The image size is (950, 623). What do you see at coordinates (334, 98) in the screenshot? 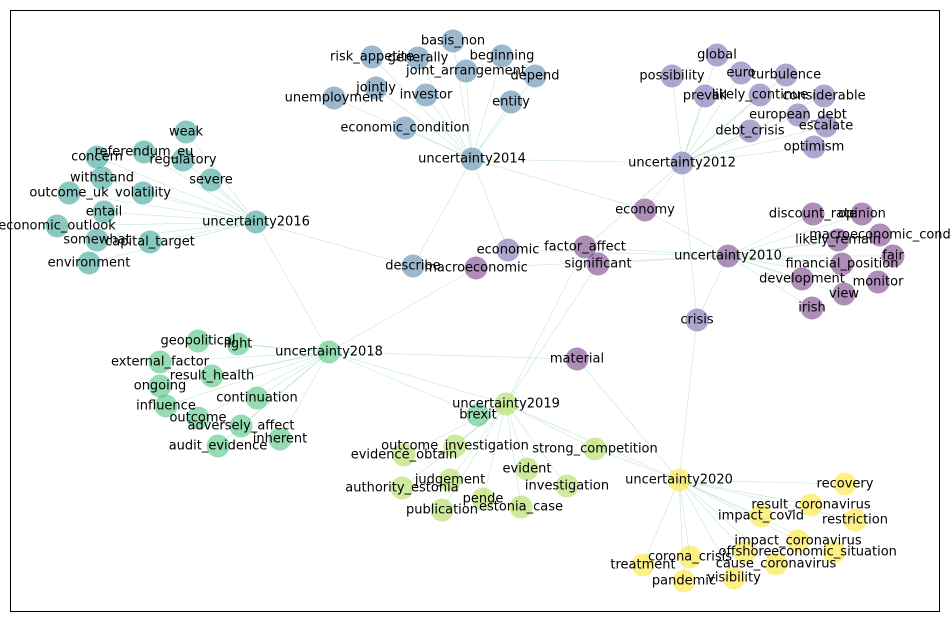
I see `node-unemployment` at bounding box center [334, 98].